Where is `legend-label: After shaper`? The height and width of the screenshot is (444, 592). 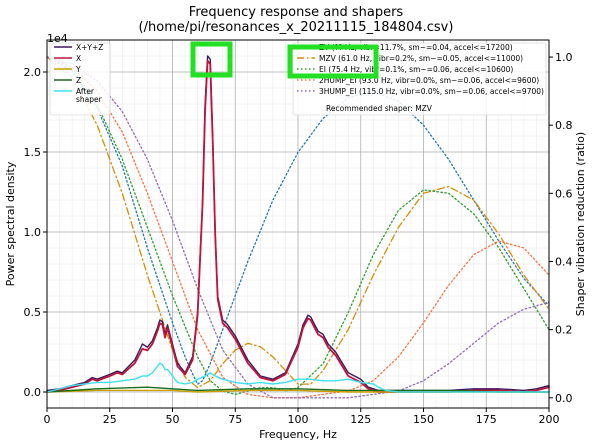
legend-label: After shaper is located at coordinates (89, 95).